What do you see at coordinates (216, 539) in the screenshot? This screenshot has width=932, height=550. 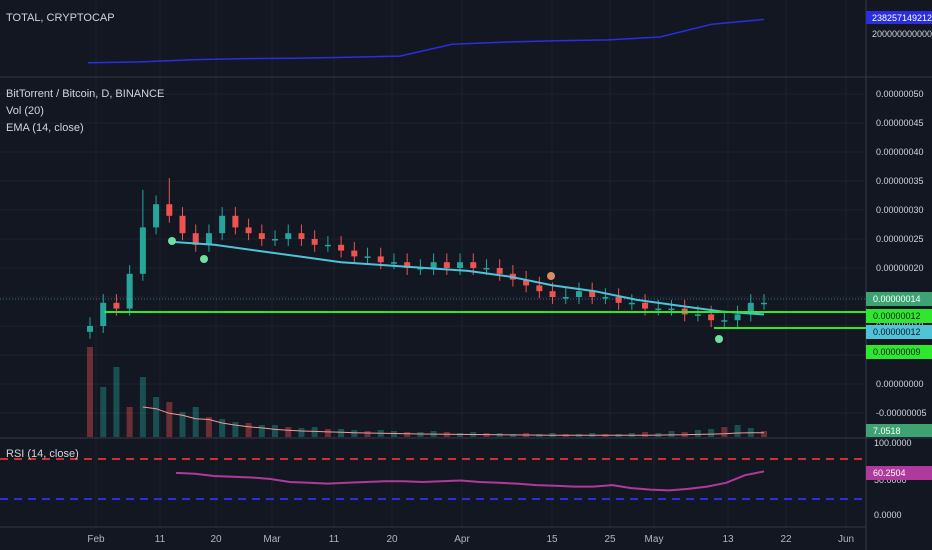 I see `x-tick-label: 20` at bounding box center [216, 539].